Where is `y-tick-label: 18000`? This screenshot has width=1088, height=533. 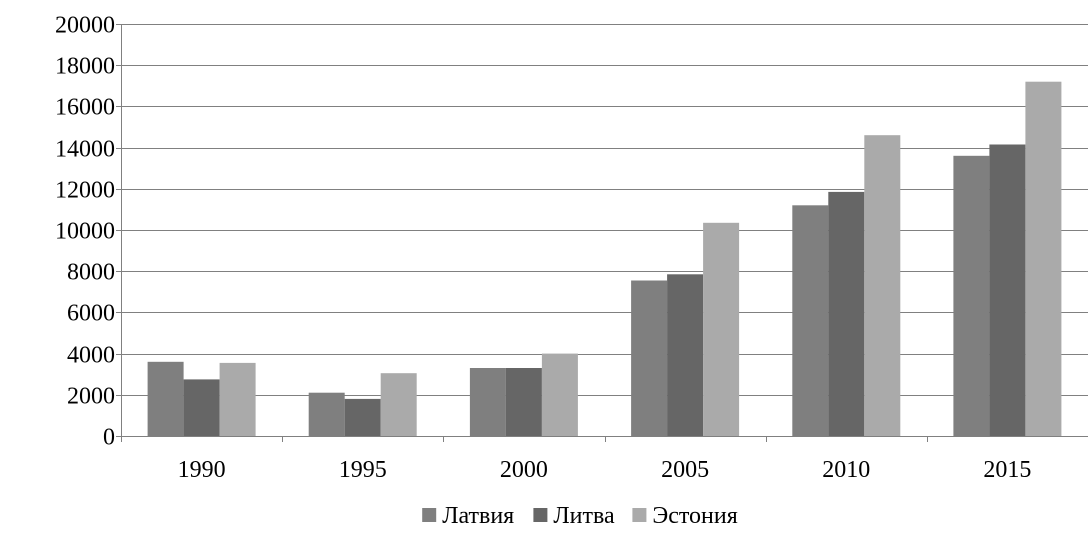 y-tick-label: 18000 is located at coordinates (85, 67).